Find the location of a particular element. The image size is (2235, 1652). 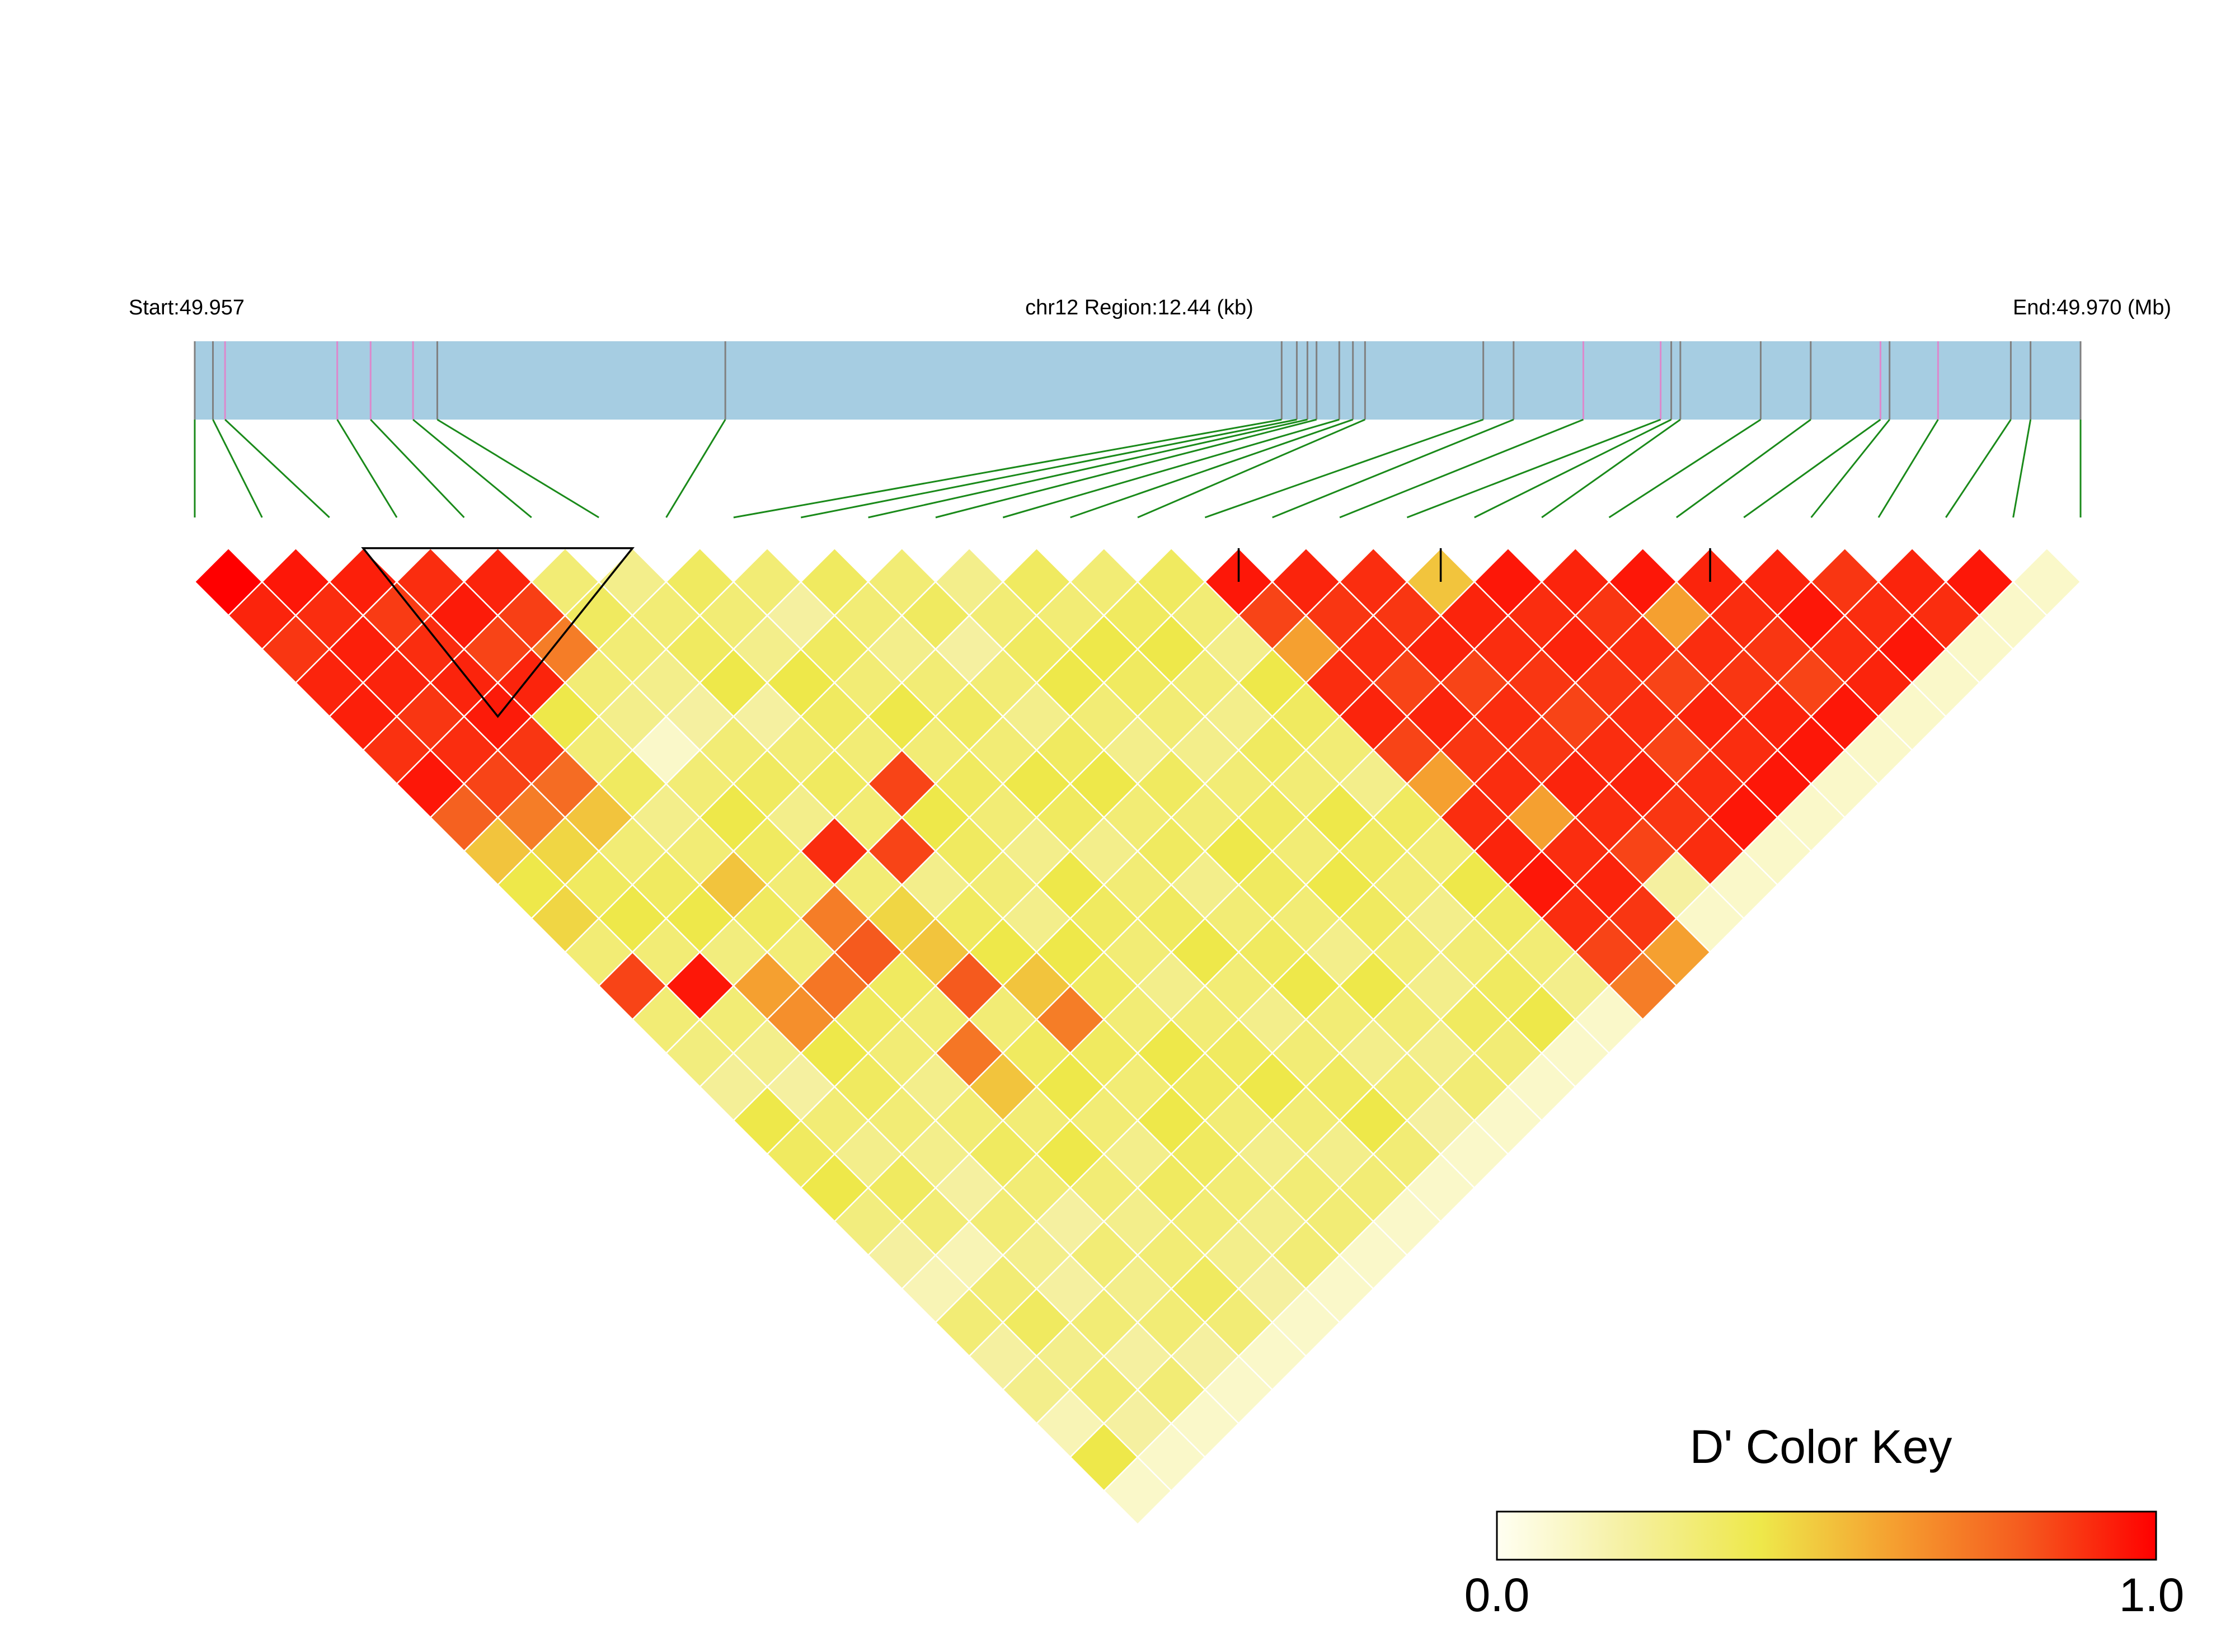

color-key-gradient-bar is located at coordinates (1826, 1536).